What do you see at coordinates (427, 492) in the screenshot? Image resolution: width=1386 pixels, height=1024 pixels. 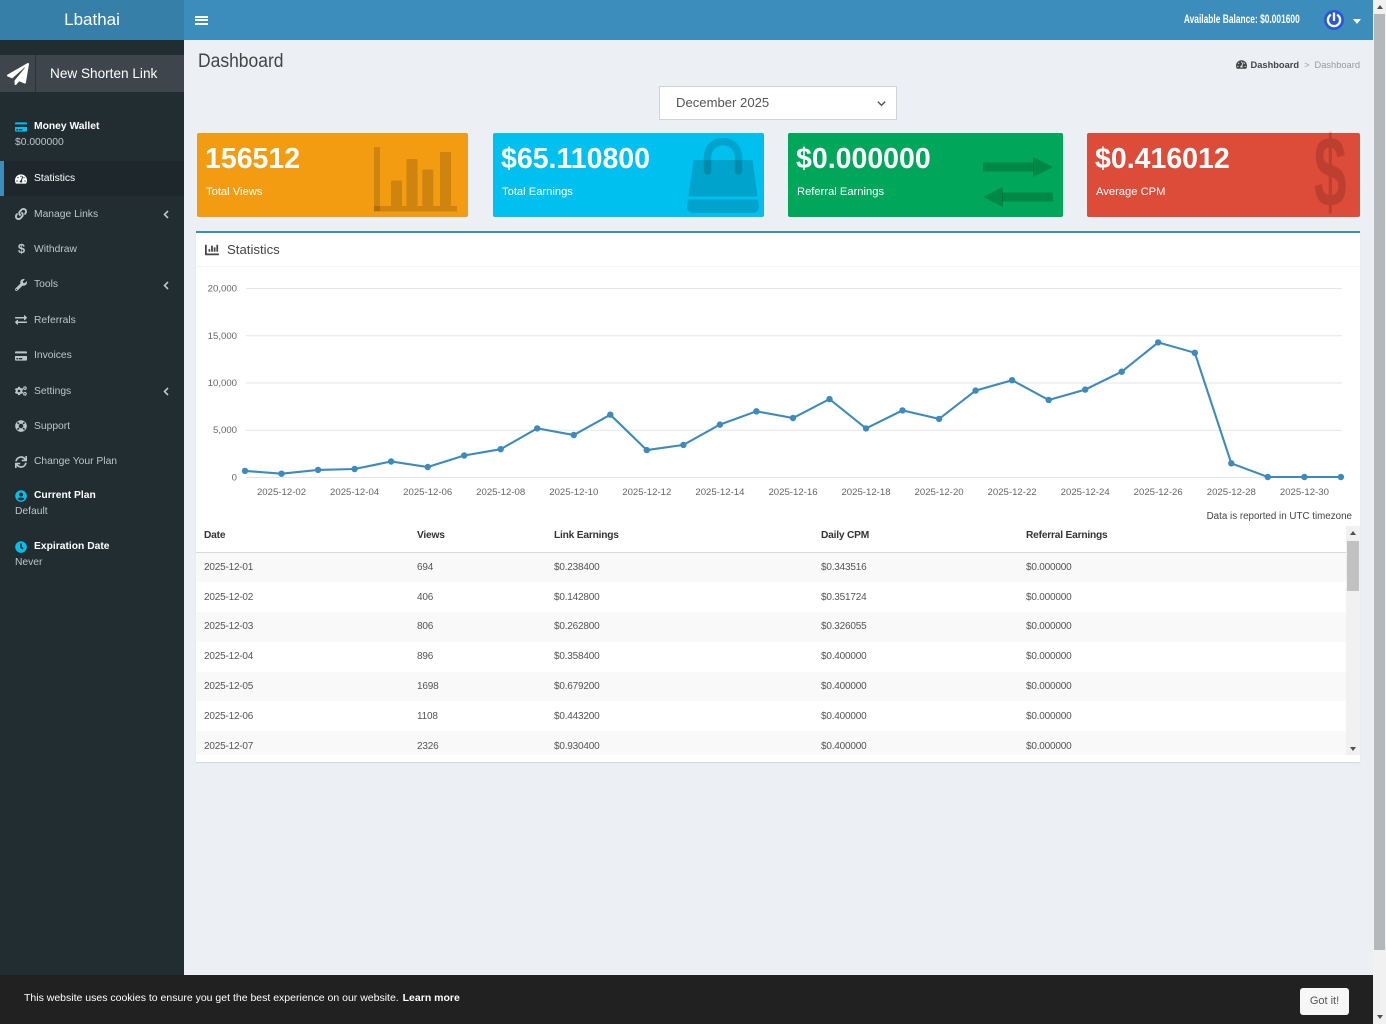 I see `svg-text: 2025-12-06` at bounding box center [427, 492].